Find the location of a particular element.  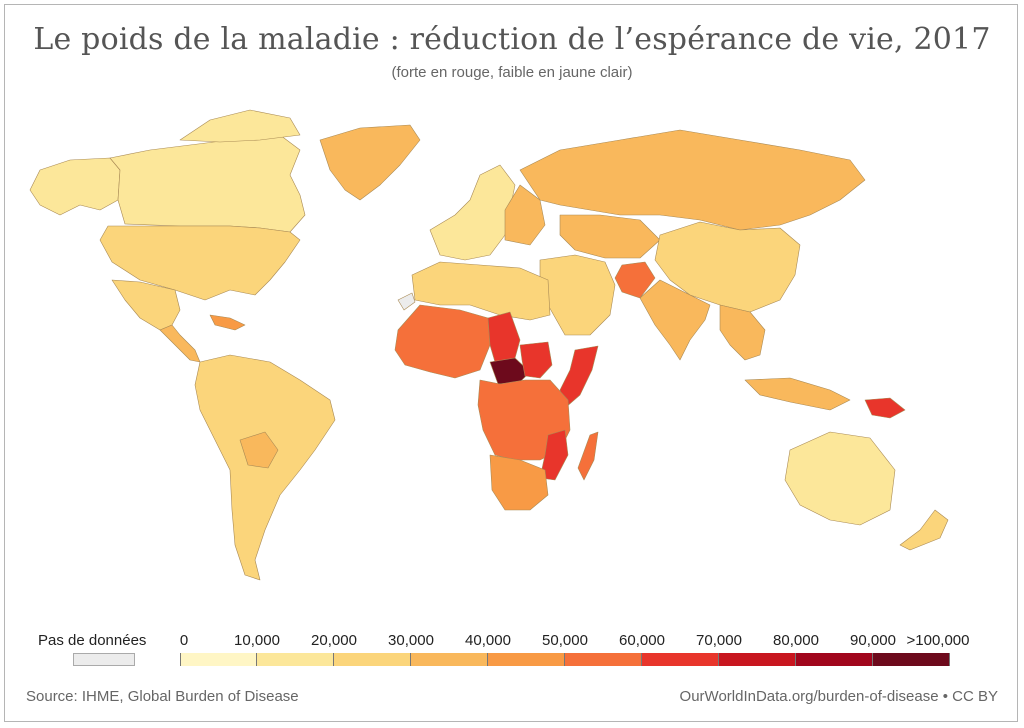

region-bolivia is located at coordinates (259, 450).